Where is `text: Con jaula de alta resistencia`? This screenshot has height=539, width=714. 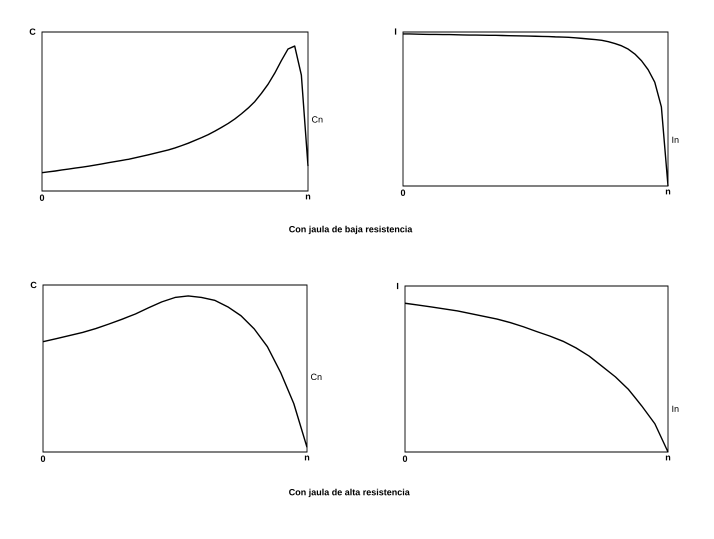
text: Con jaula de alta resistencia is located at coordinates (349, 493).